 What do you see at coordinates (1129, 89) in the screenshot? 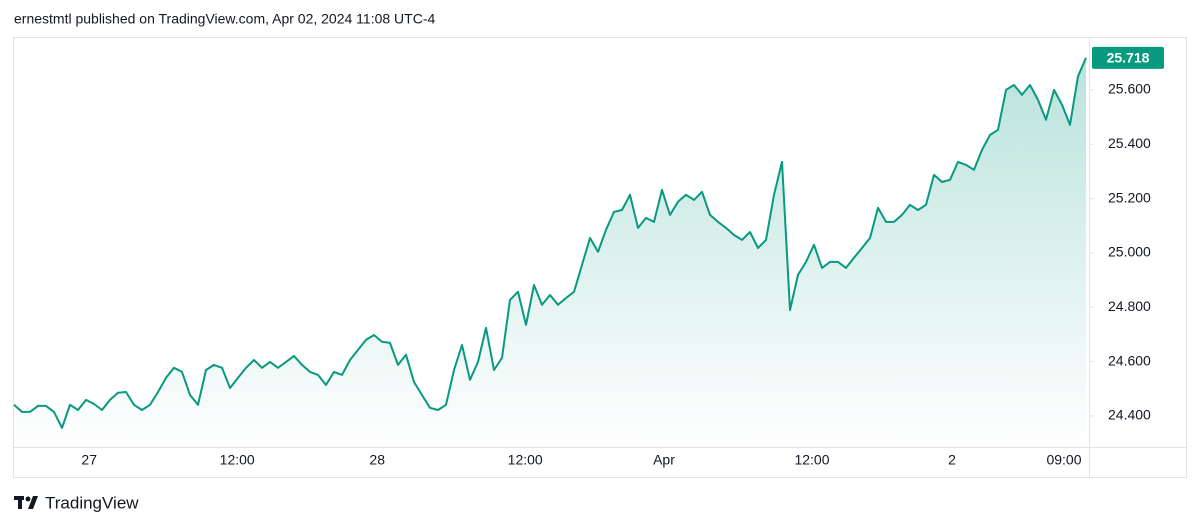
I see `y-tick-label: 25.600` at bounding box center [1129, 89].